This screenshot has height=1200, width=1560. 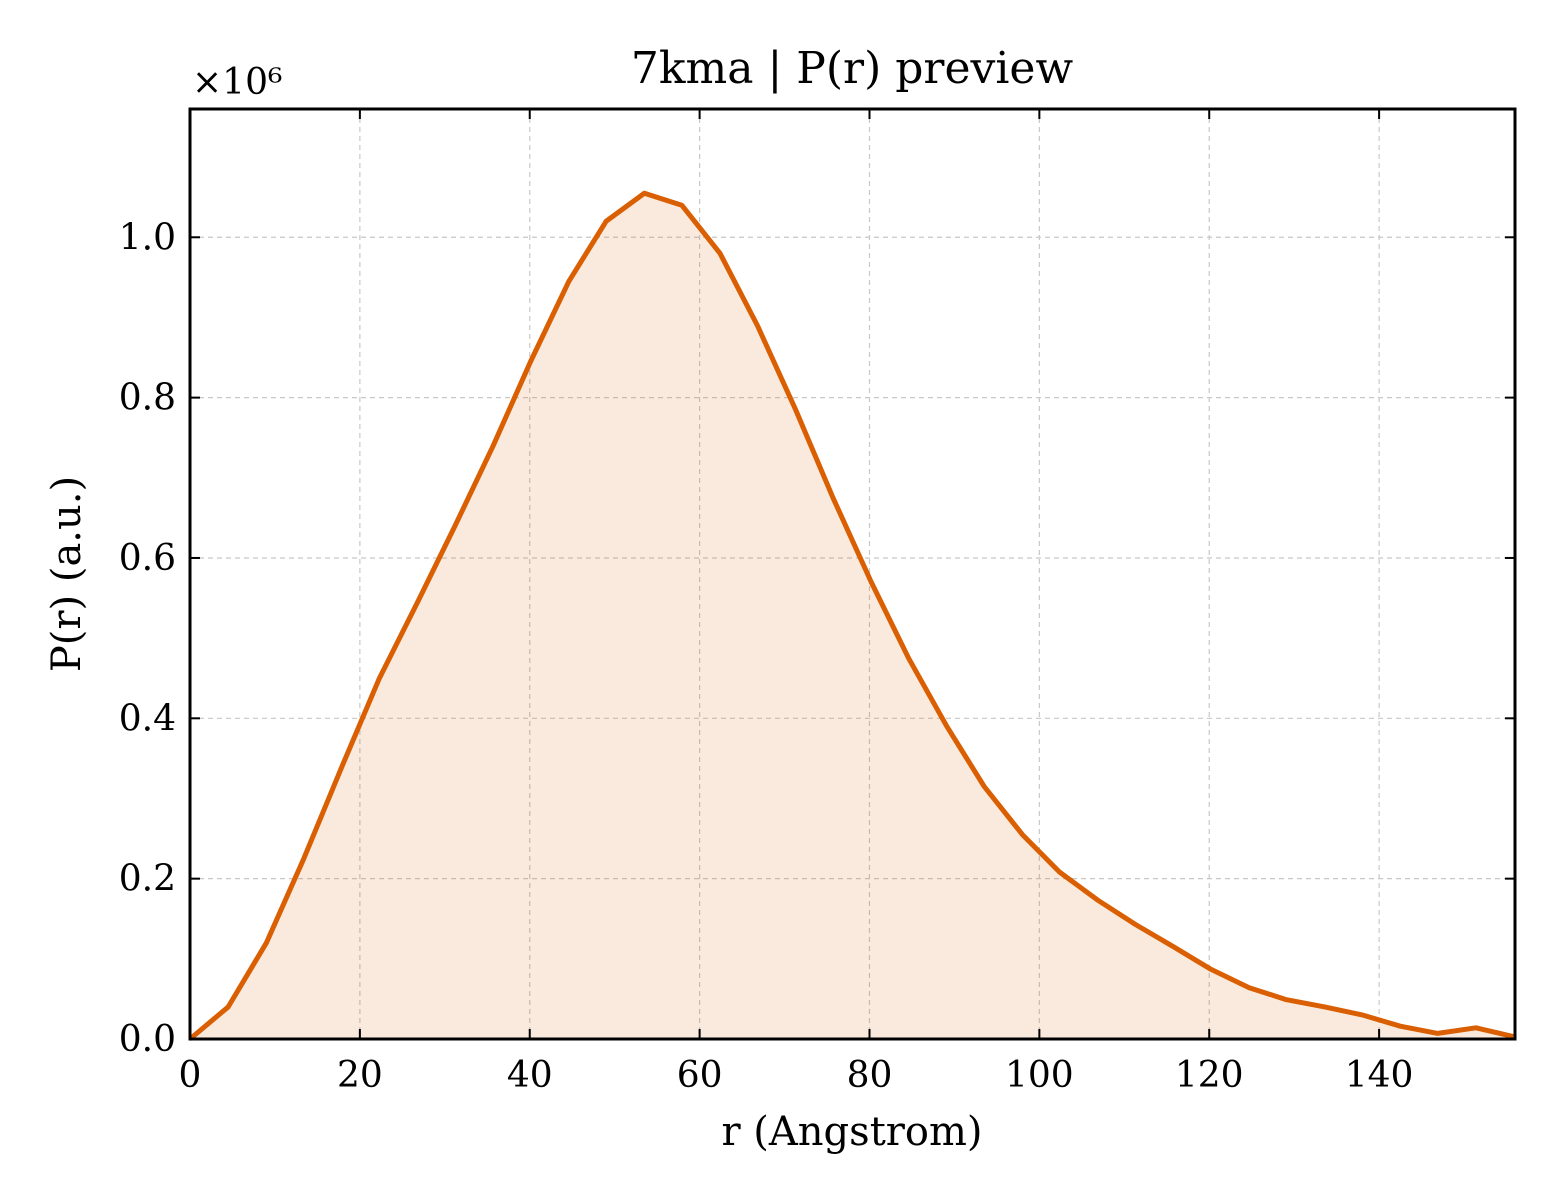 I want to click on y-tick-label: 0.6, so click(x=147, y=558).